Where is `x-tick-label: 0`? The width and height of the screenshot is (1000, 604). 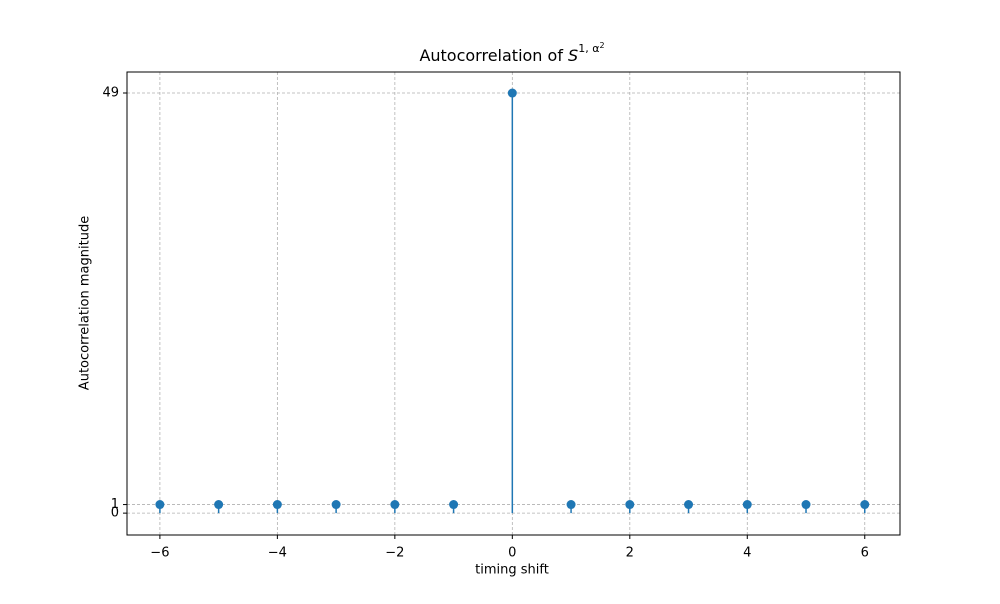 x-tick-label: 0 is located at coordinates (512, 553).